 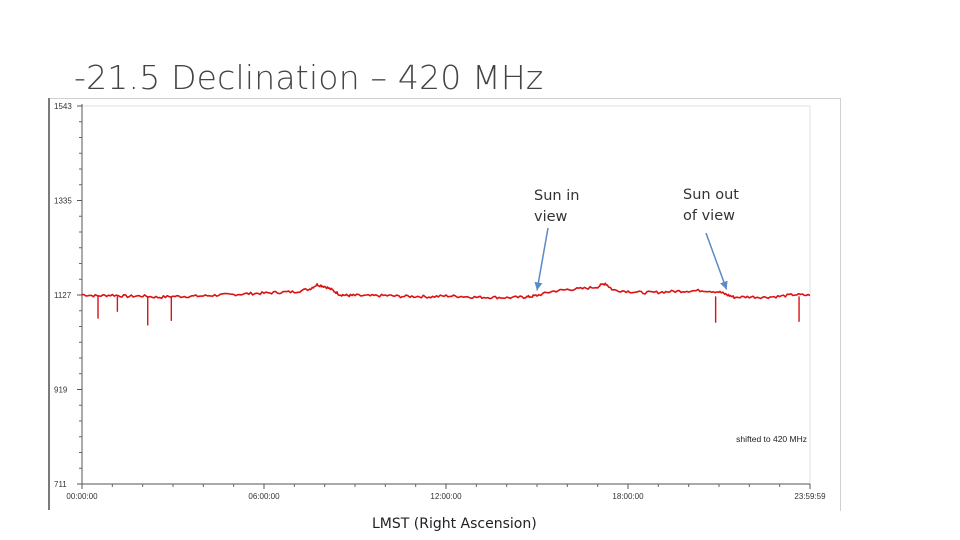 I want to click on x-tick-label: 06:00:00, so click(x=264, y=496).